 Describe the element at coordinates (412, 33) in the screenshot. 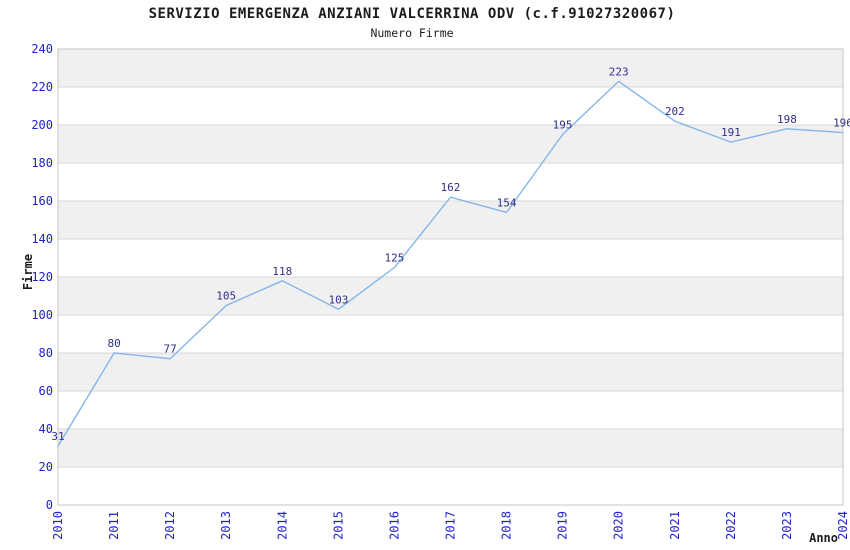

I see `chart-subtitle: Numero Firme` at that location.